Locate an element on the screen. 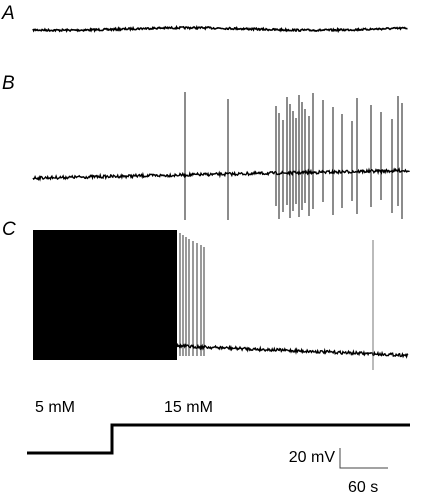 The height and width of the screenshot is (495, 425). panel-label: C is located at coordinates (9, 229).